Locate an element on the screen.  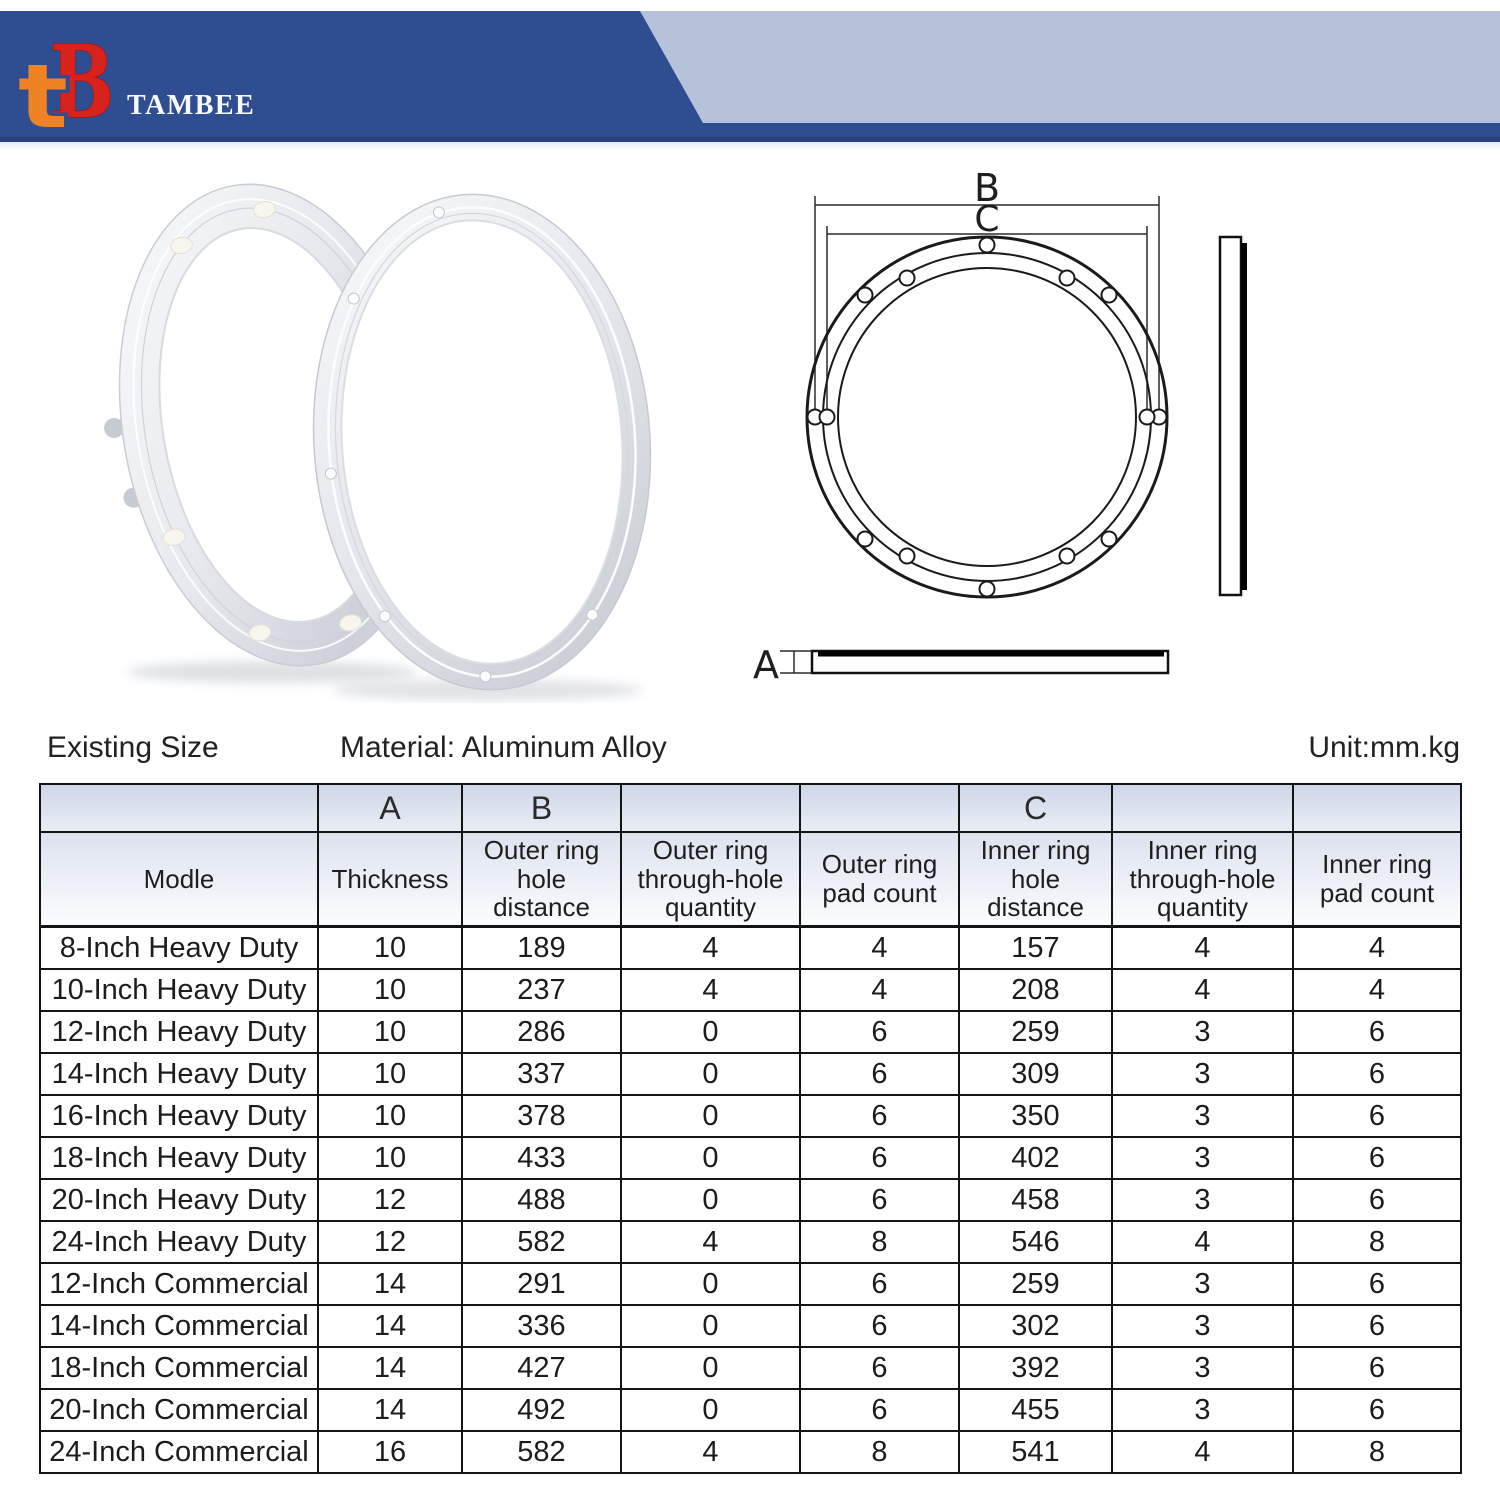
ring-side-view-vertical is located at coordinates (1232, 416).